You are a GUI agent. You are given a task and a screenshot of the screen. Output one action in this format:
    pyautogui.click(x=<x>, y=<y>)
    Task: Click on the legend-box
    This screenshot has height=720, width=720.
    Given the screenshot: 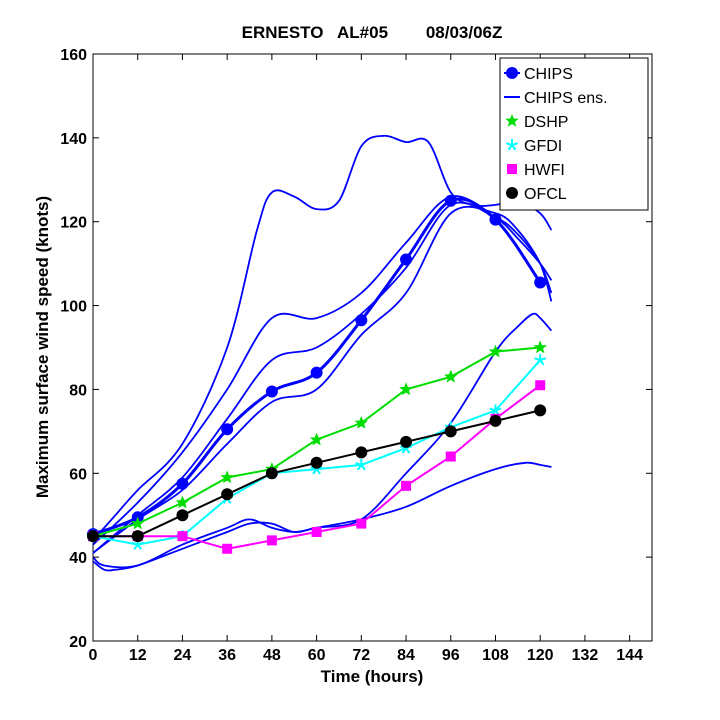 What is the action you would take?
    pyautogui.click(x=574, y=134)
    